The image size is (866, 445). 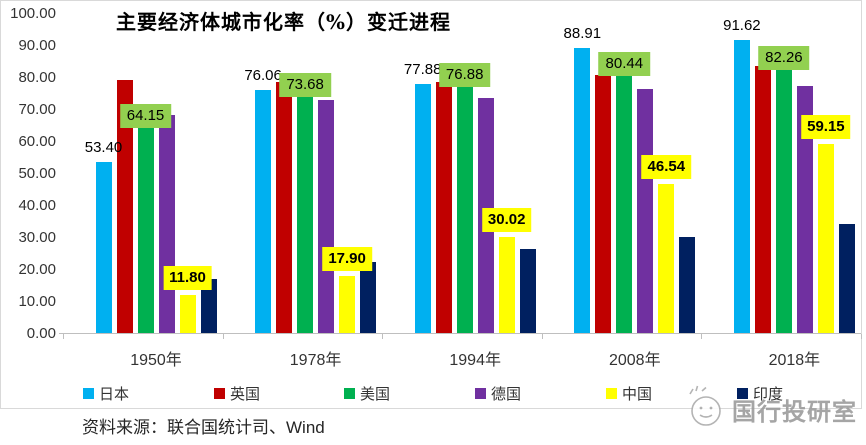 I want to click on y-tick-100.00: 100.00, so click(x=33, y=13).